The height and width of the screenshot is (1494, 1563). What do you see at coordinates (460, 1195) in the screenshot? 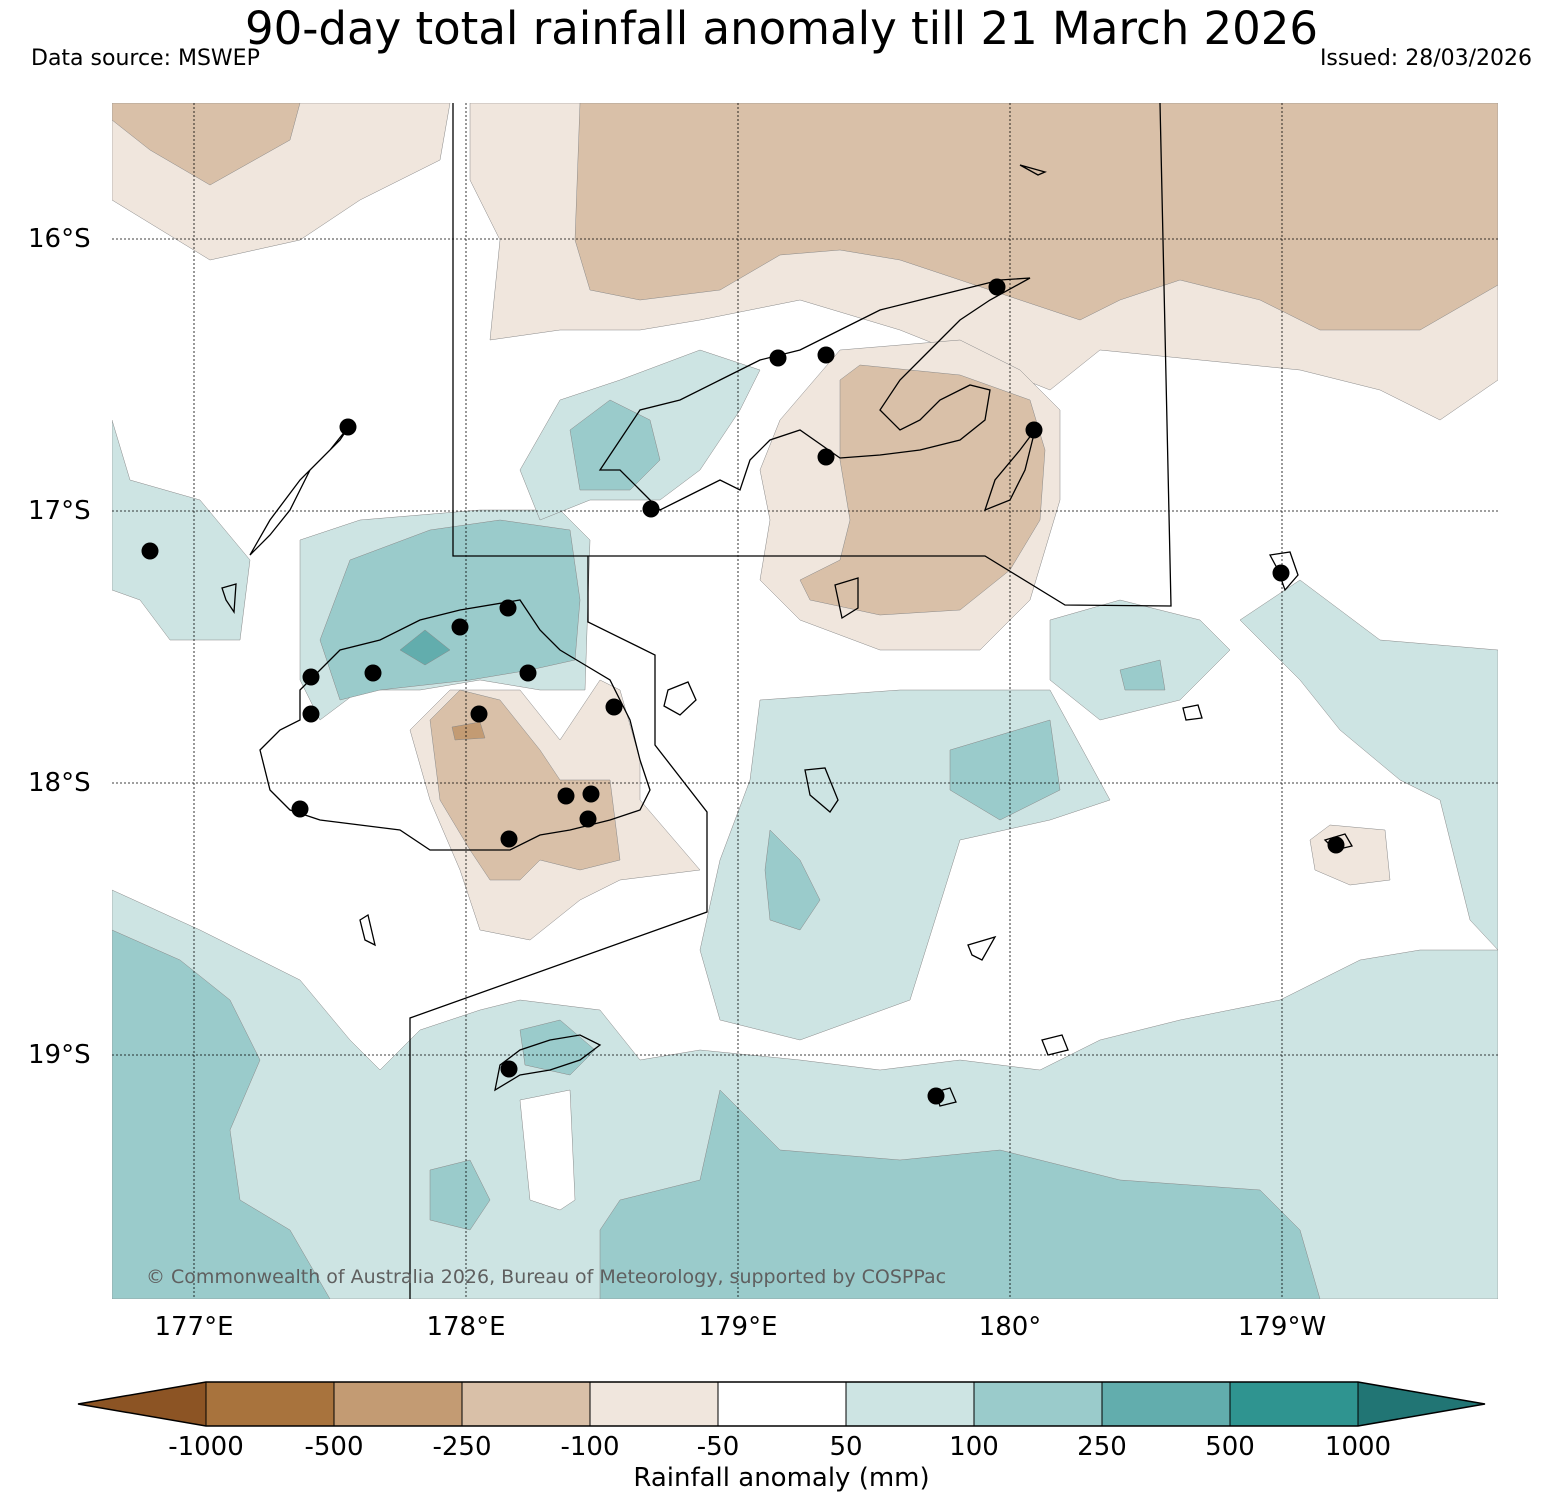
I see `wet-region-south-small` at bounding box center [460, 1195].